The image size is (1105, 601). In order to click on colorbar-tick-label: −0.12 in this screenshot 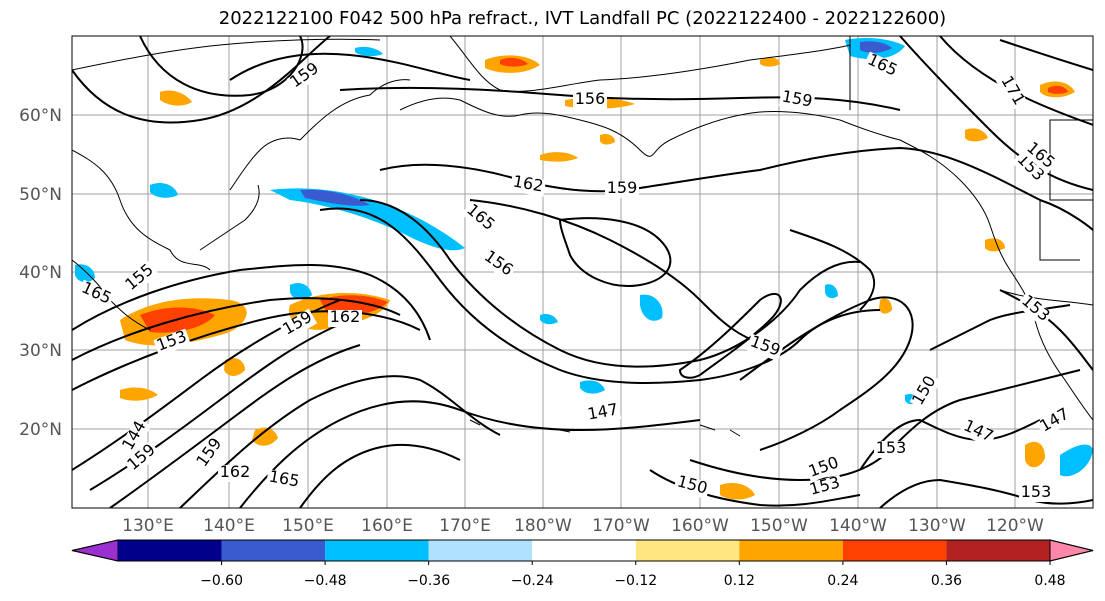, I will do `click(635, 581)`.